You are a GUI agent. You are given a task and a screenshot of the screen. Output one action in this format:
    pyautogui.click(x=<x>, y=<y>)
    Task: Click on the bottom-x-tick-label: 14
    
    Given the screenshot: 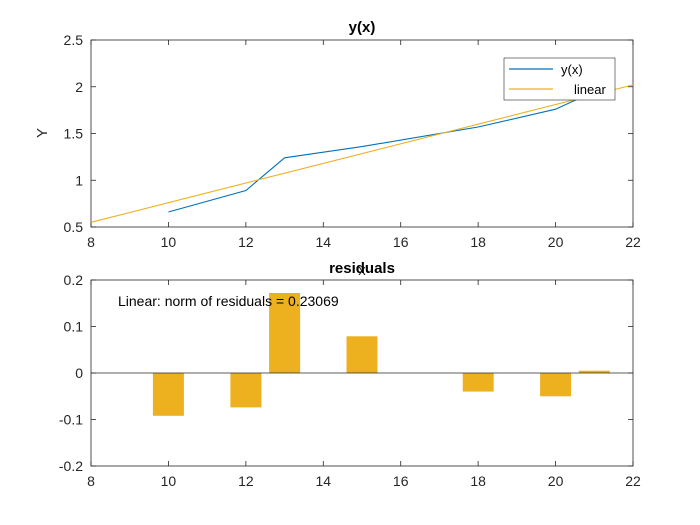 What is the action you would take?
    pyautogui.click(x=323, y=481)
    